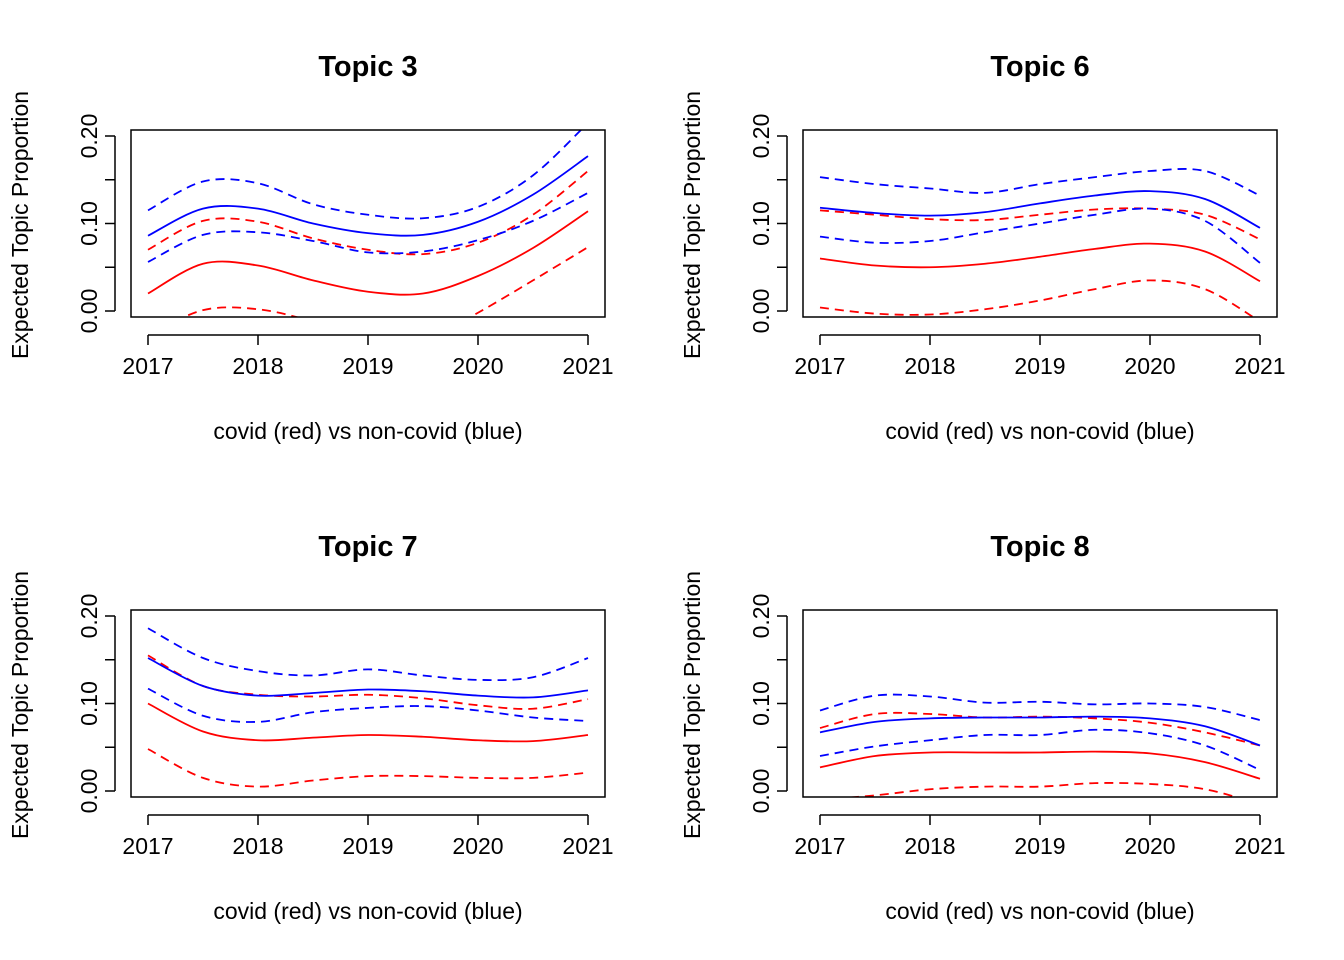  Describe the element at coordinates (1039, 547) in the screenshot. I see `chart-title: Topic 8` at that location.